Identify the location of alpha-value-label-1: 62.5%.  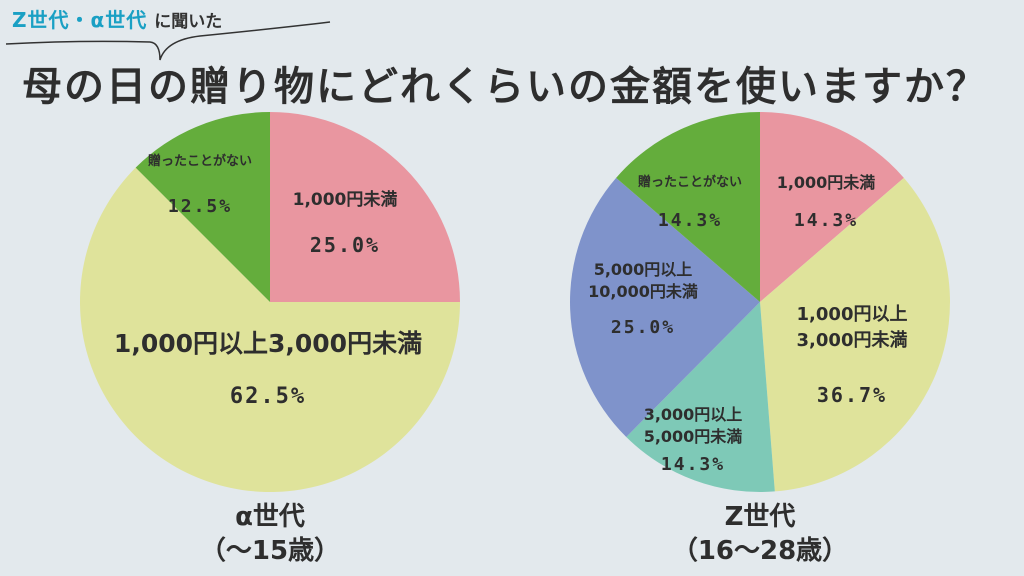
(268, 396).